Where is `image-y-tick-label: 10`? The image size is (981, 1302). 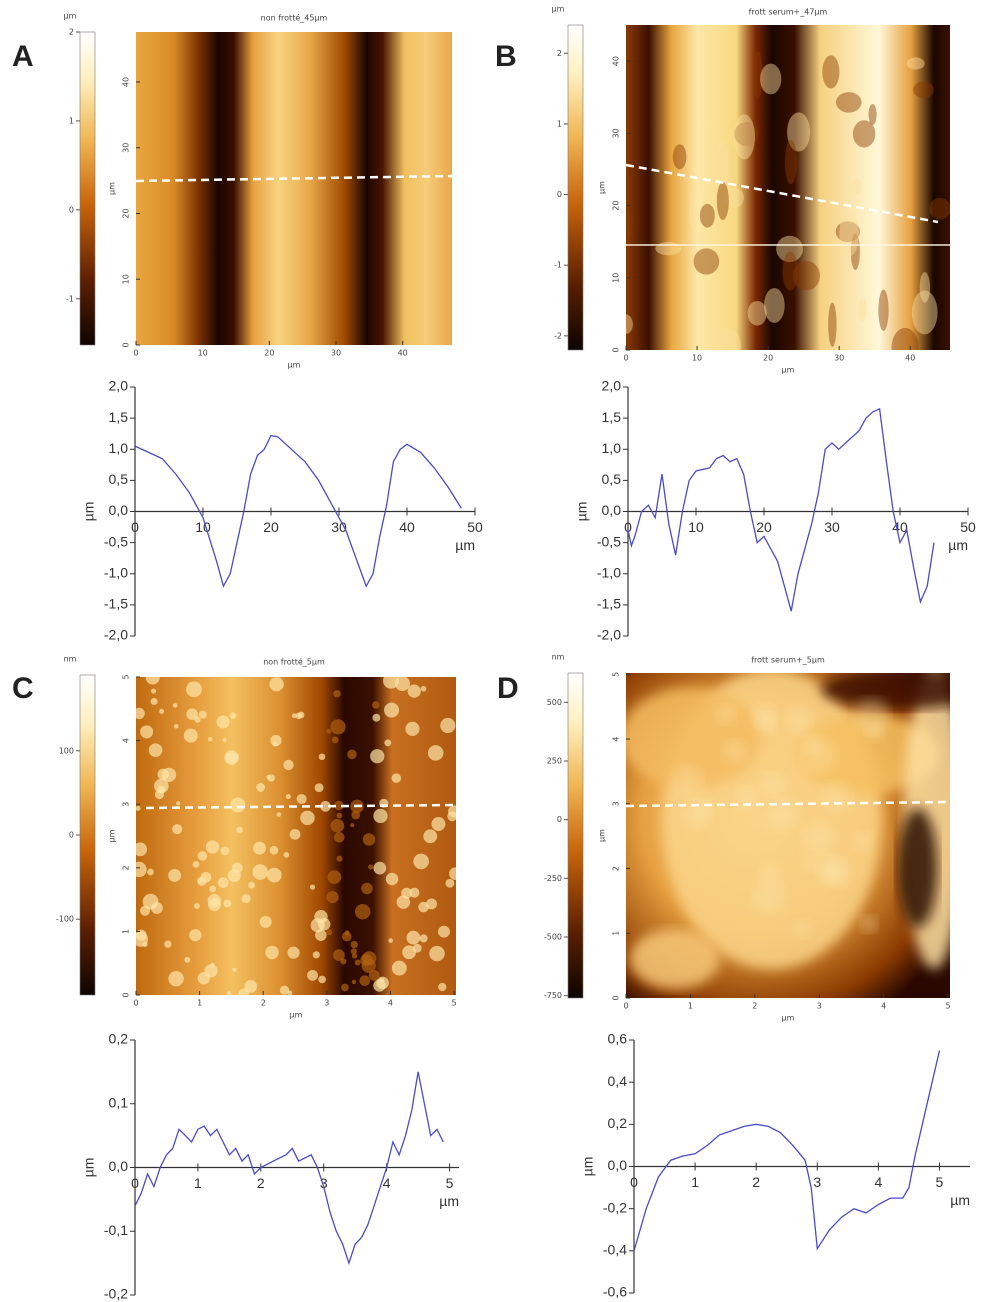 image-y-tick-label: 10 is located at coordinates (126, 279).